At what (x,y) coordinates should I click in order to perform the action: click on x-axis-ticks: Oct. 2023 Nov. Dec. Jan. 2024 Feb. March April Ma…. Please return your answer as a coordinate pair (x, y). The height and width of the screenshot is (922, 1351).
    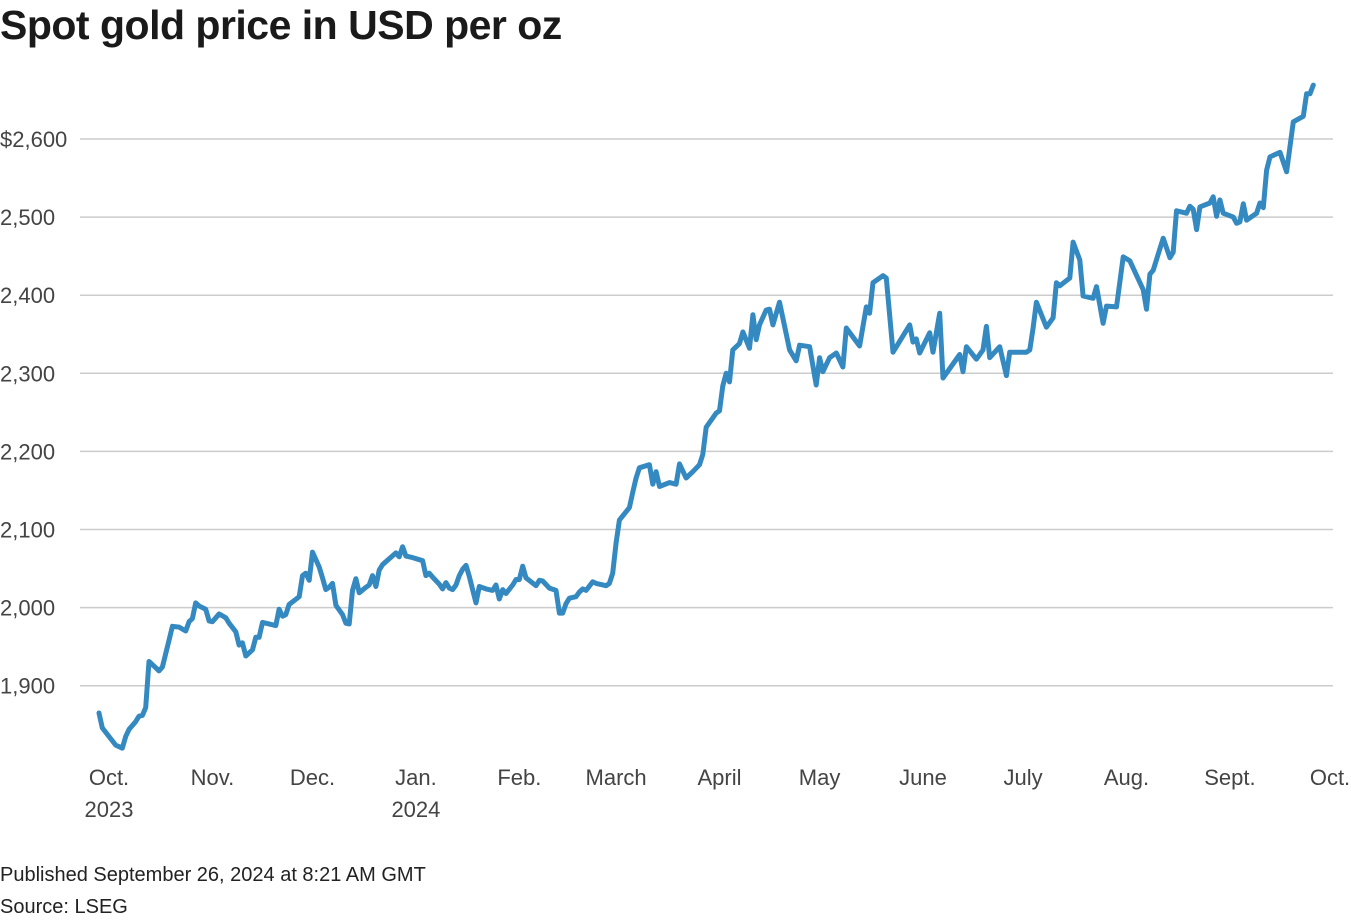
    Looking at the image, I should click on (718, 793).